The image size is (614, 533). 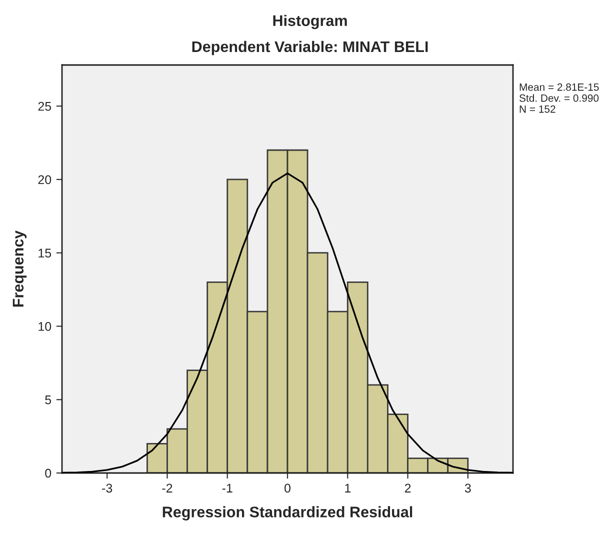 What do you see at coordinates (45, 326) in the screenshot?
I see `y-tick-label: 10` at bounding box center [45, 326].